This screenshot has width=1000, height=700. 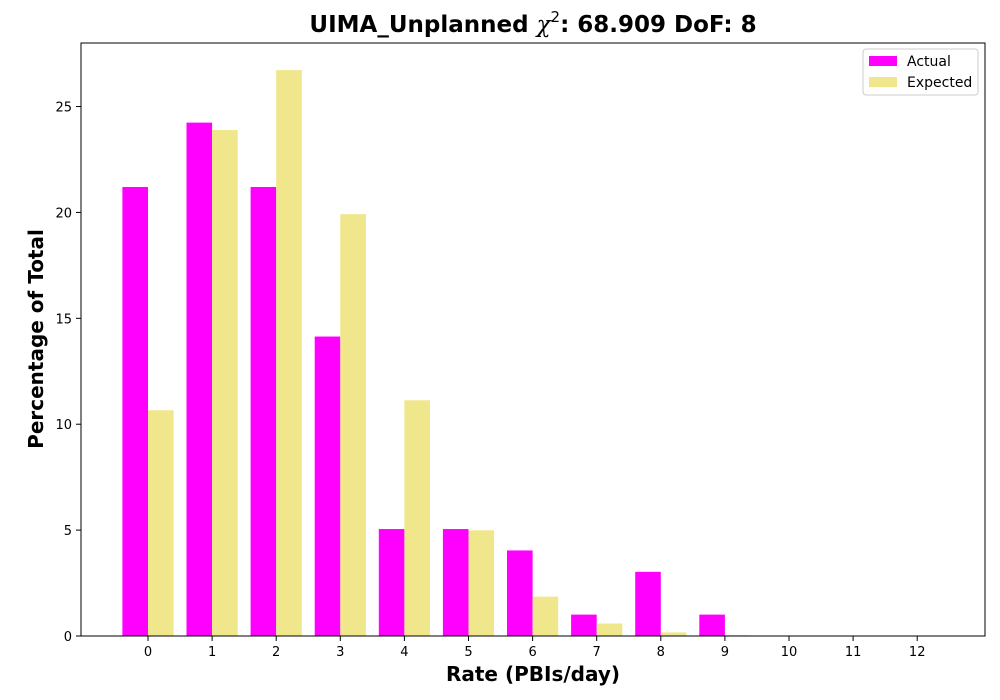 I want to click on chart-title-chi: χ, so click(x=544, y=25).